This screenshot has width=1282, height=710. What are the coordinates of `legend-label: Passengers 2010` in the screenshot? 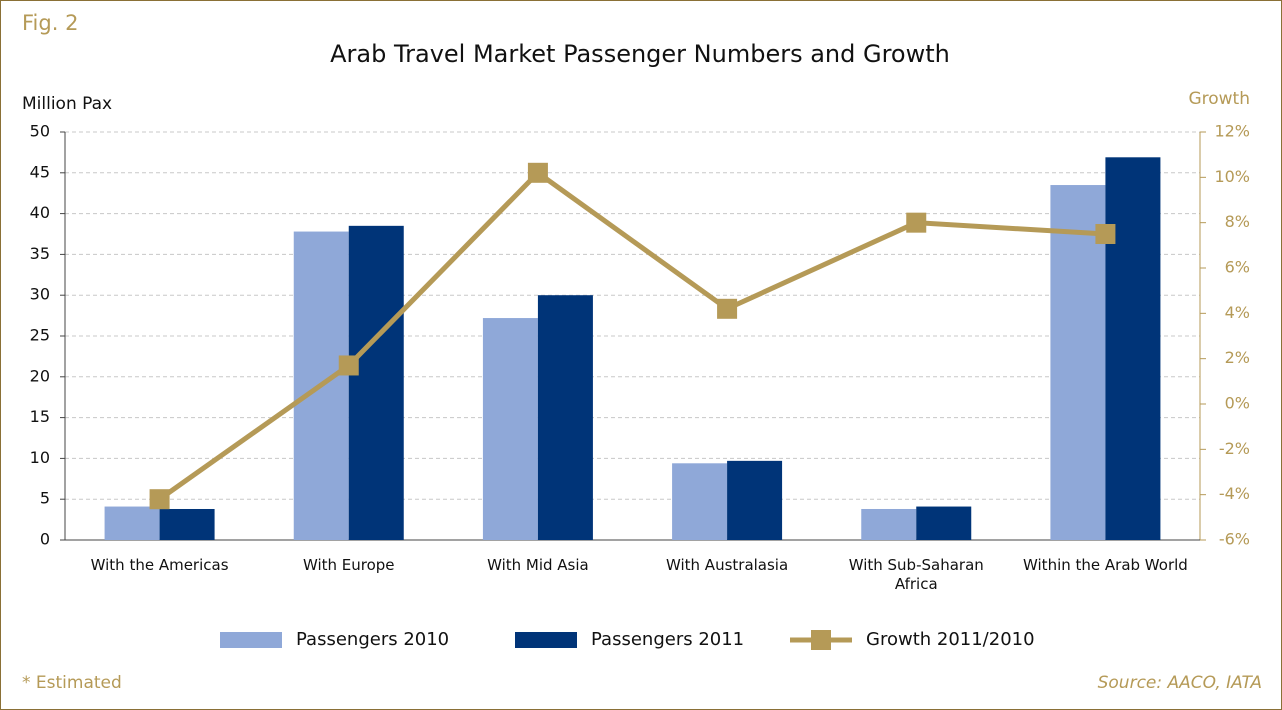 It's located at (372, 639).